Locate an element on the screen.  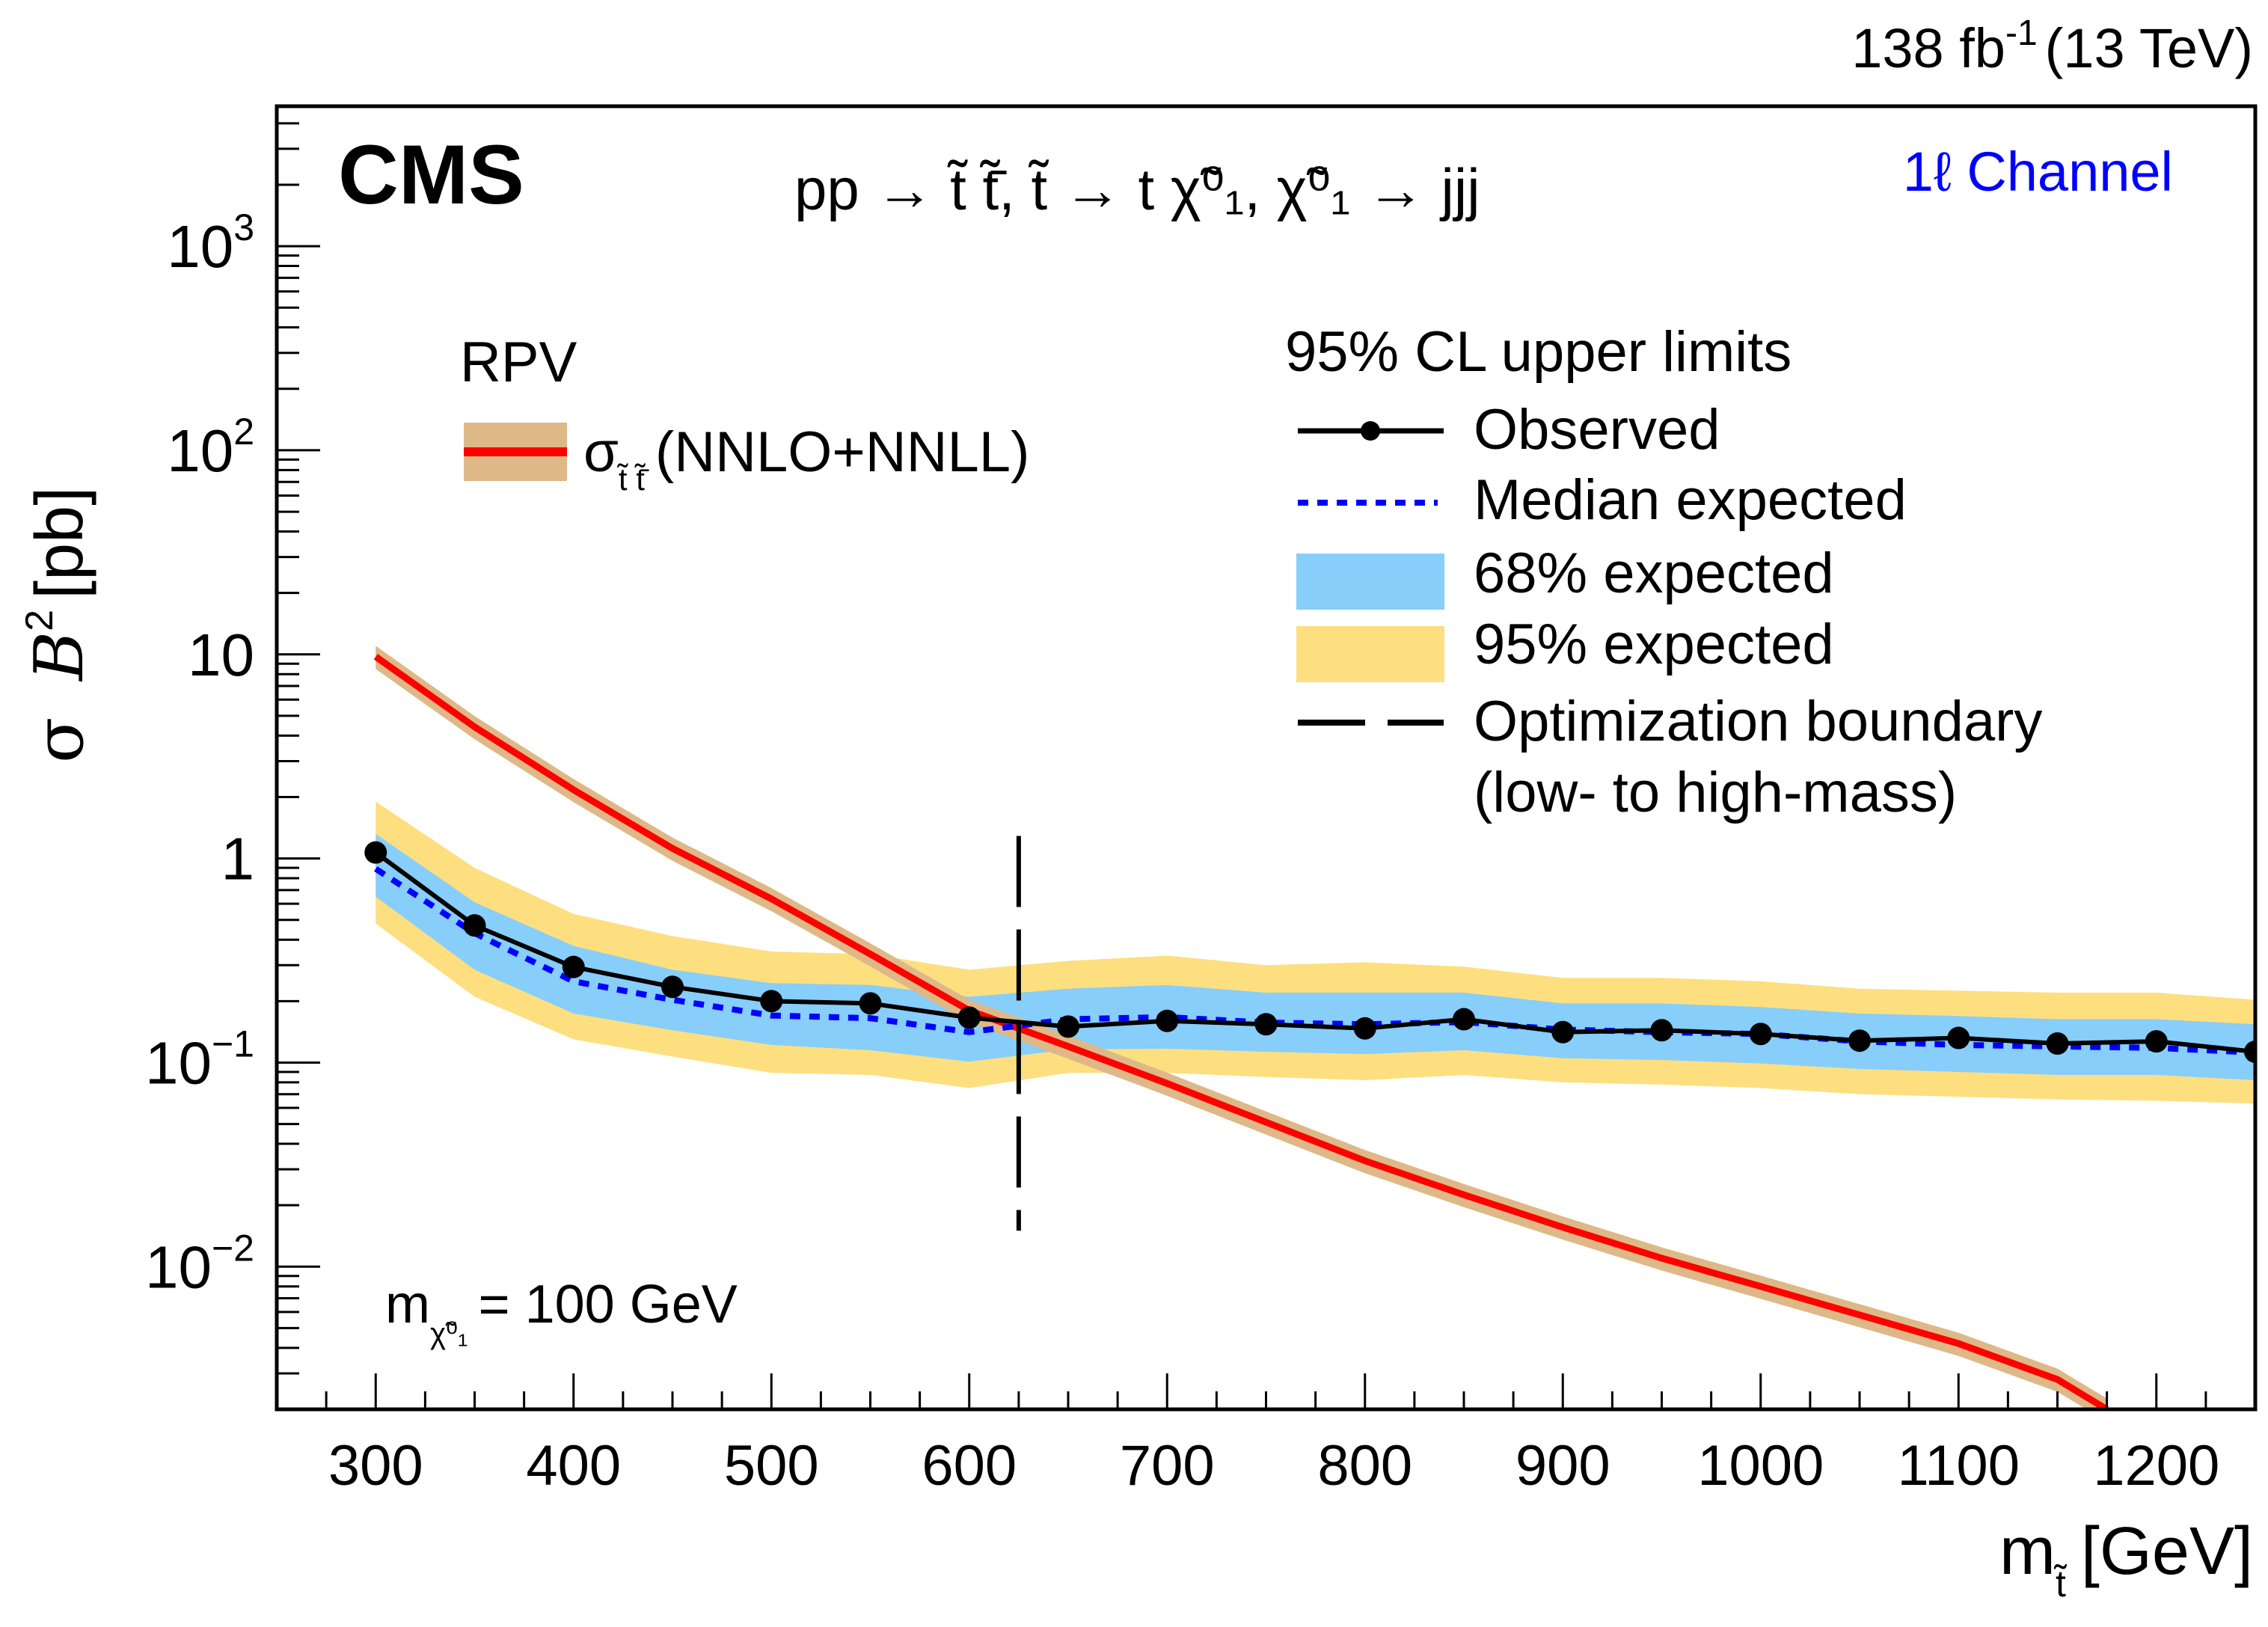
process-label: pp → t̃ t̃̄, t̃ → t χ̃⁰₁, χ̃⁰₁ → jjj is located at coordinates (1137, 189).